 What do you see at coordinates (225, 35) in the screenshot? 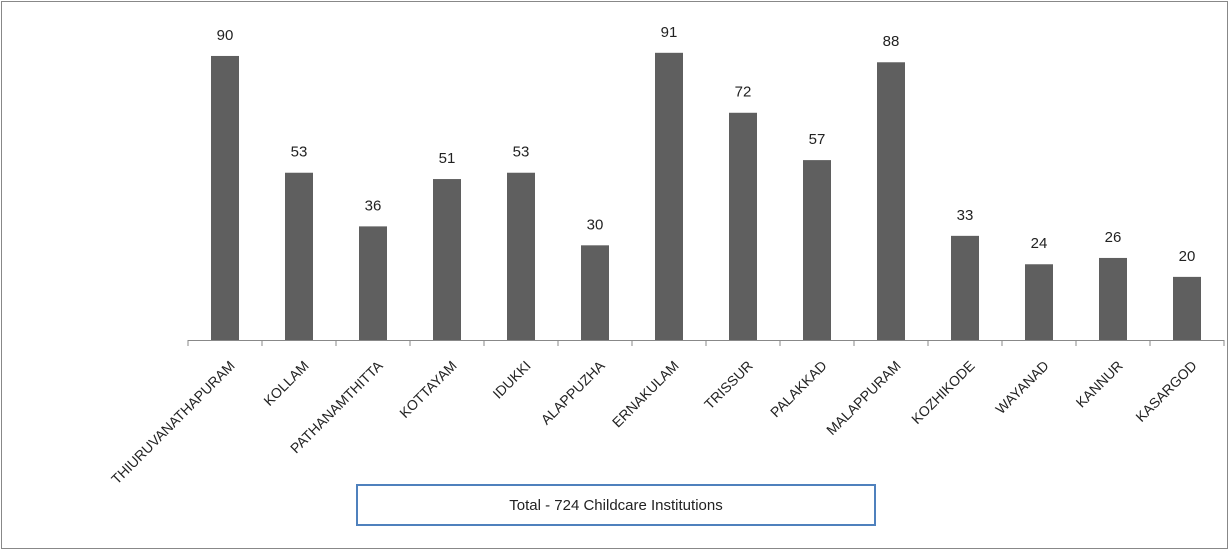
I see `value-label: 90` at bounding box center [225, 35].